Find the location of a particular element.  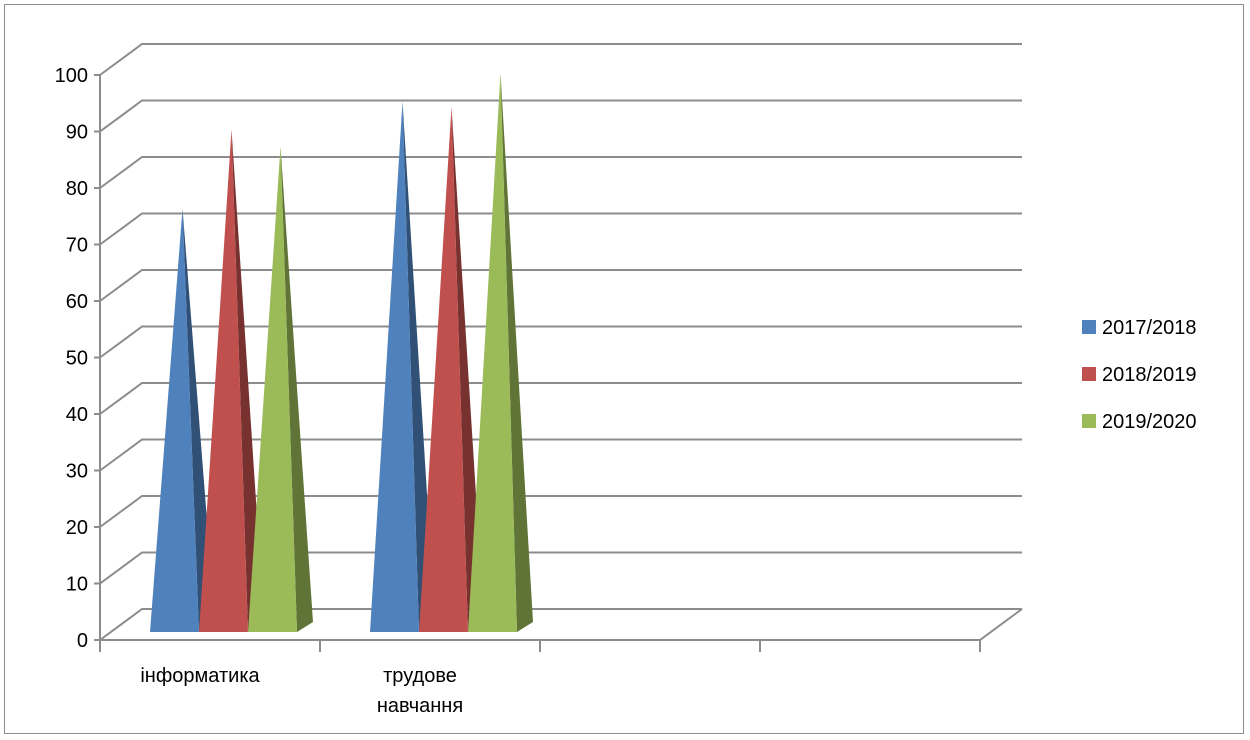

category-label: навчання is located at coordinates (420, 706).